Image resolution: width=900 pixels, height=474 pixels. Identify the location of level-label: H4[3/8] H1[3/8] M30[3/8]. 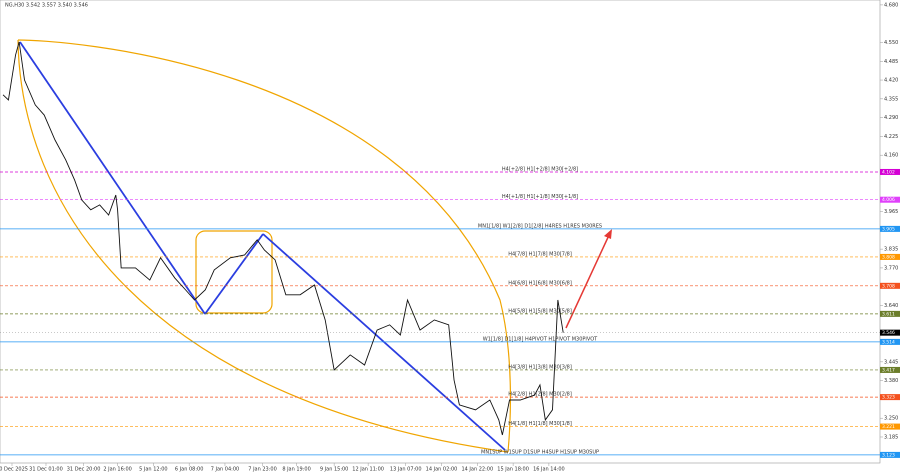
(540, 367).